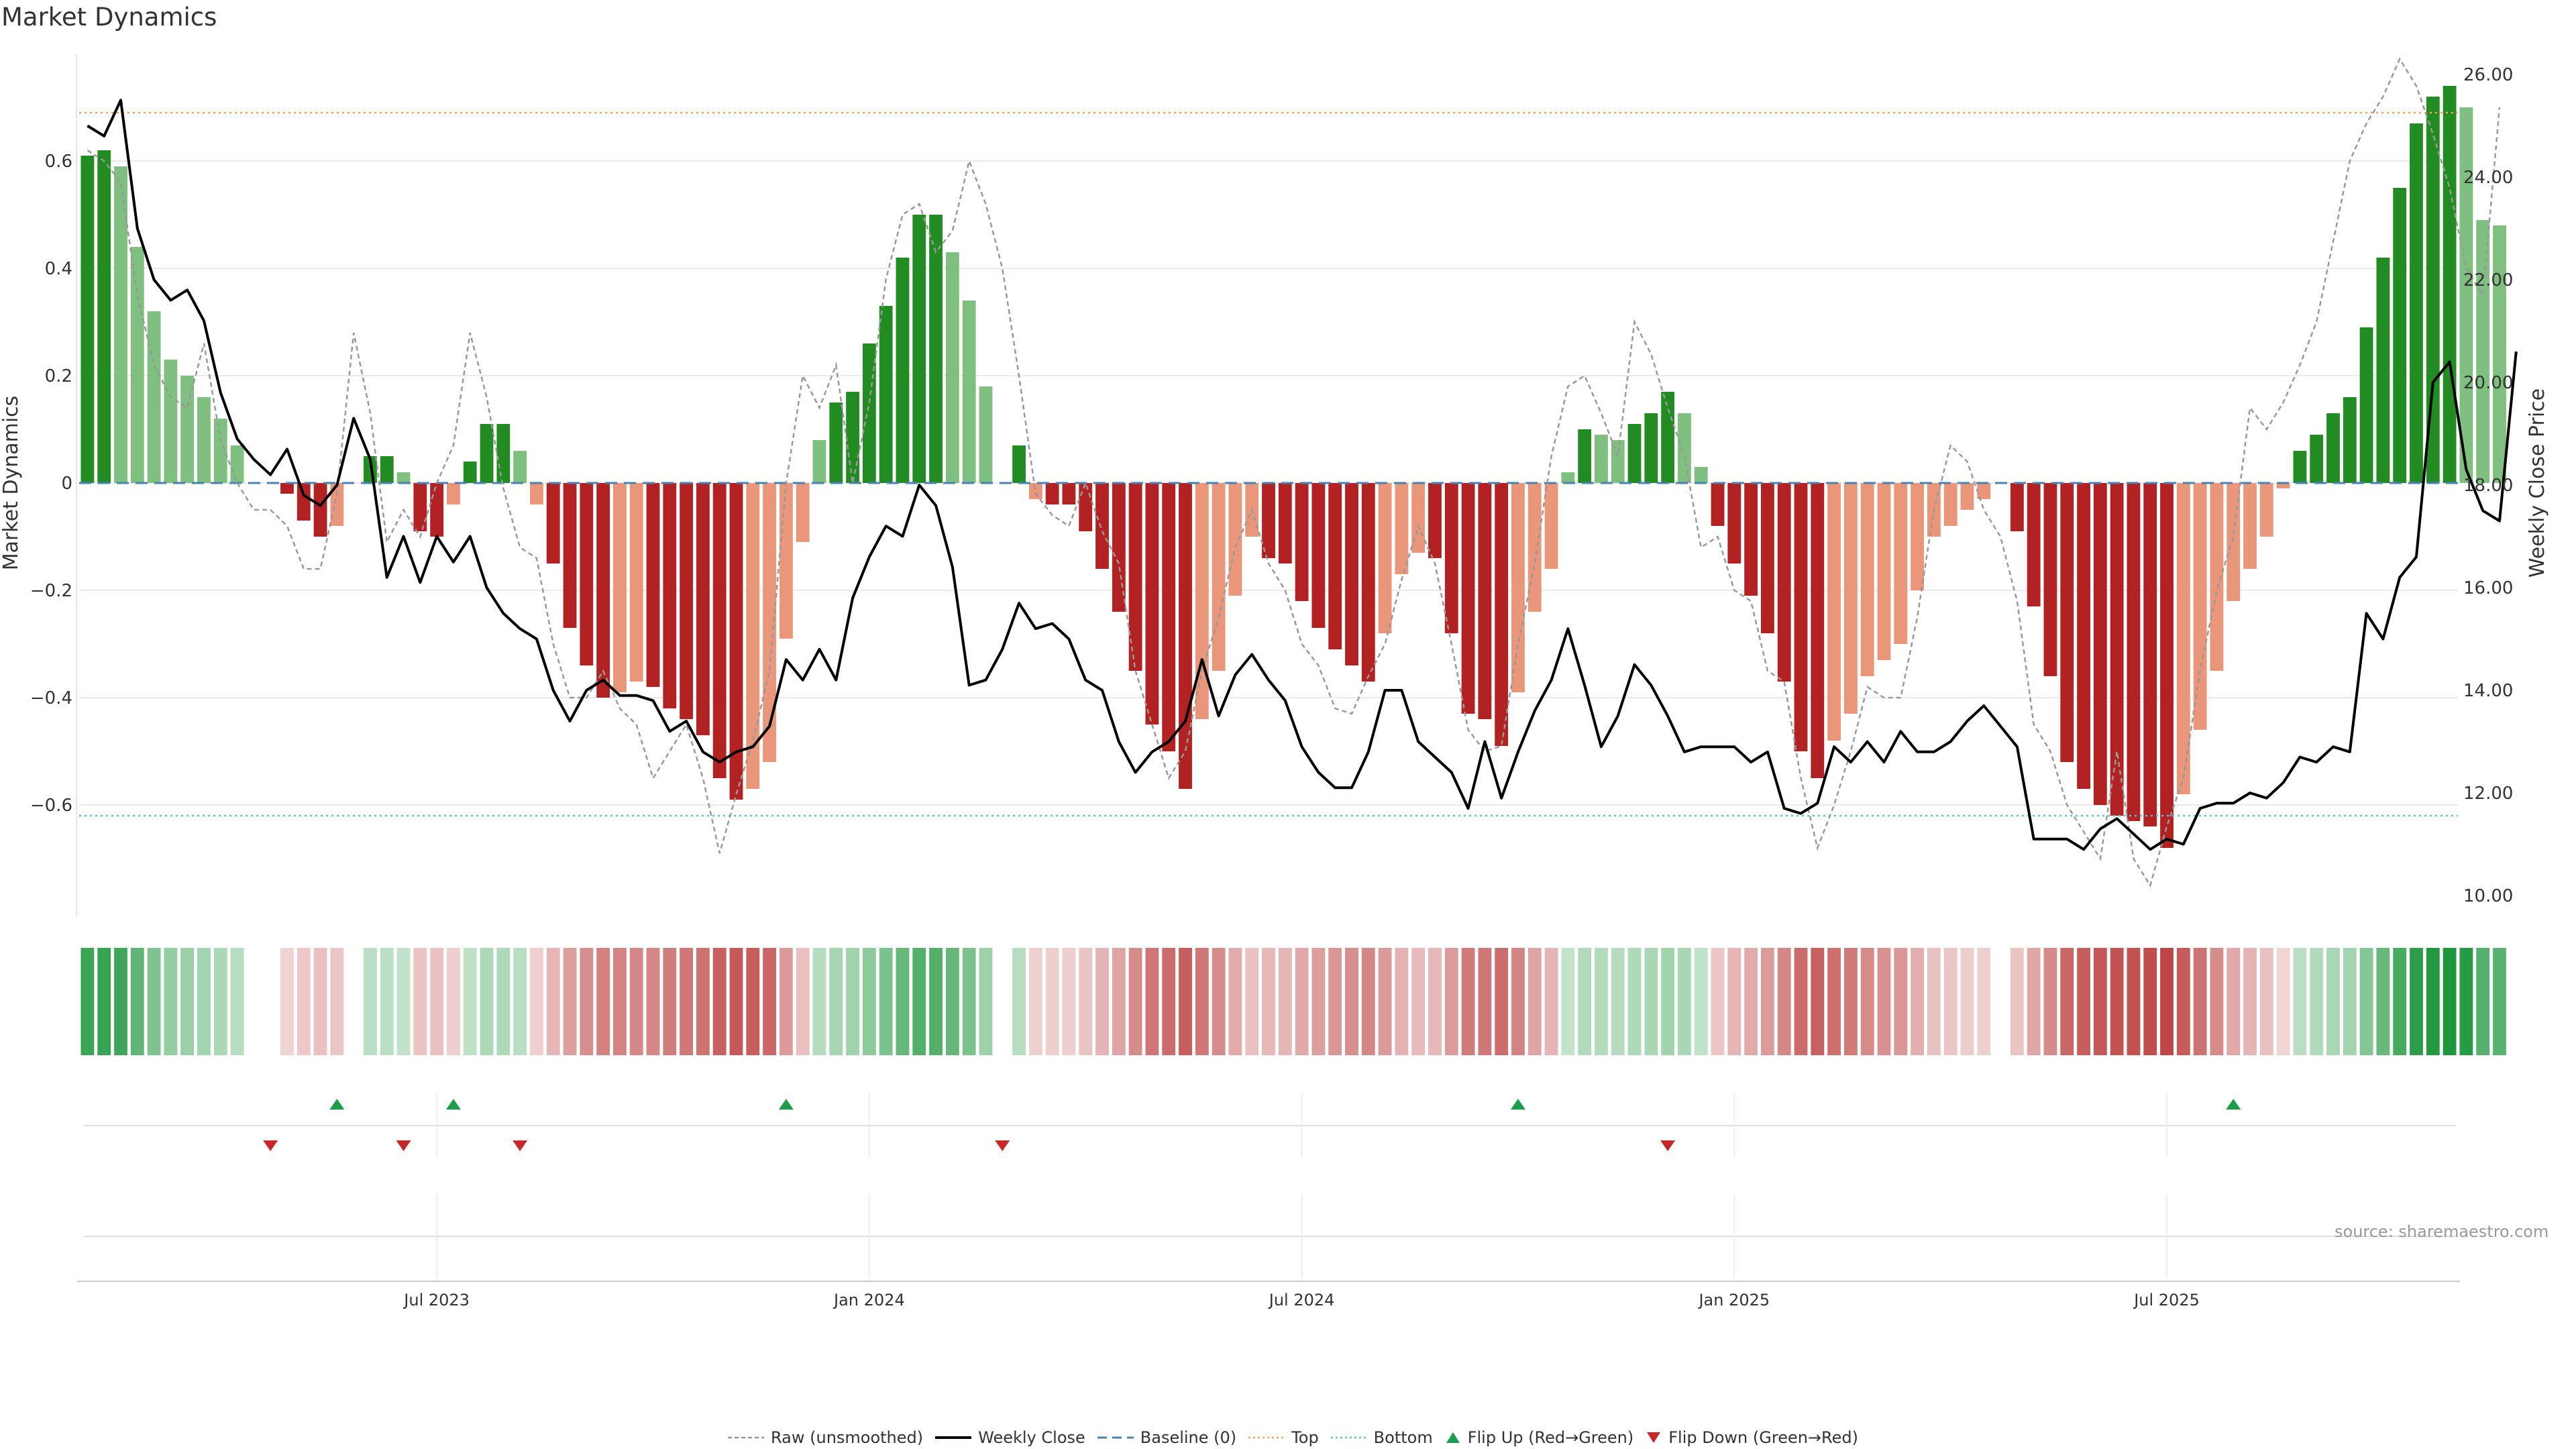  Describe the element at coordinates (953, 1437) in the screenshot. I see `close-line-swatch` at that location.